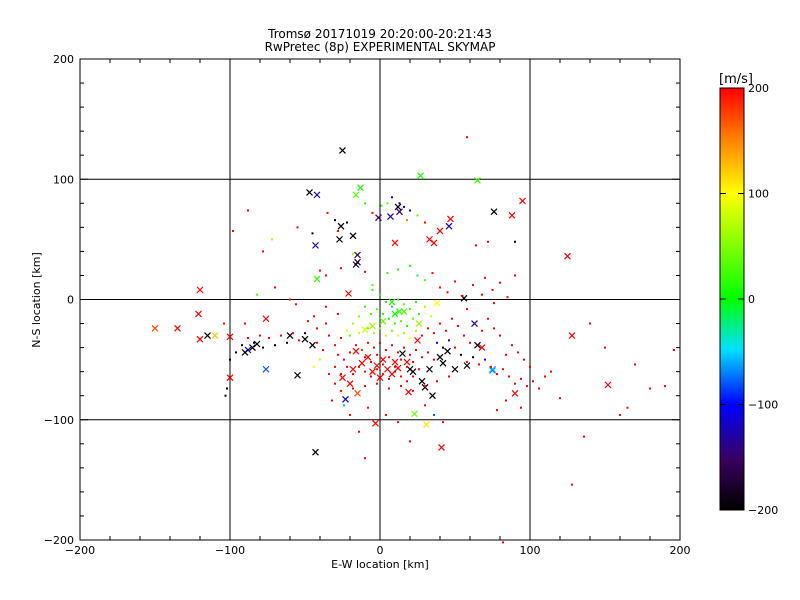 The width and height of the screenshot is (800, 600). What do you see at coordinates (70, 300) in the screenshot?
I see `y-tick-label: 0` at bounding box center [70, 300].